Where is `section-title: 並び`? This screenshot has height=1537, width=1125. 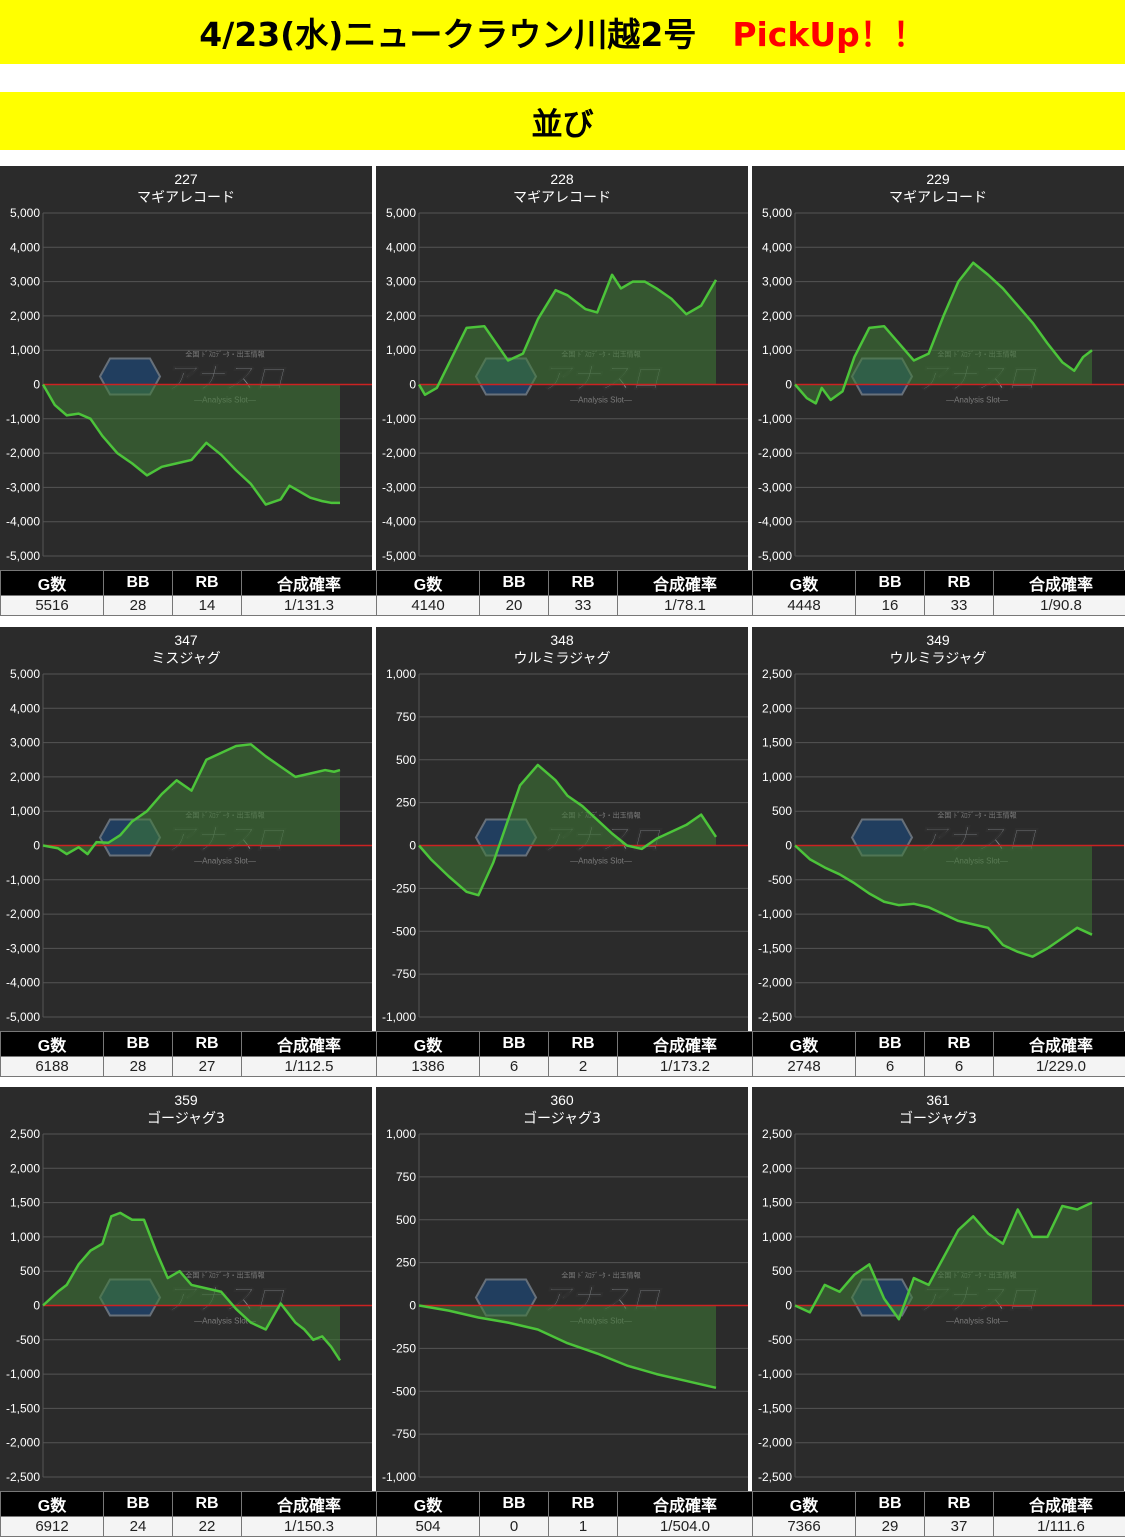 section-title: 並び is located at coordinates (563, 121).